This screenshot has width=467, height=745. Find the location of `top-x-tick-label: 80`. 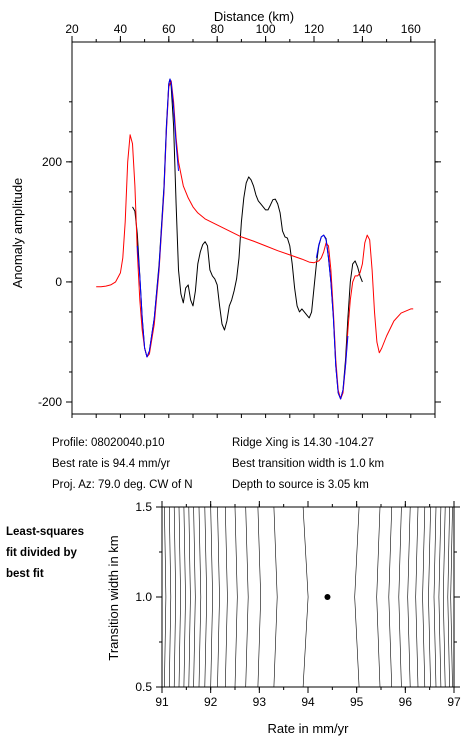

top-x-tick-label: 80 is located at coordinates (218, 29).